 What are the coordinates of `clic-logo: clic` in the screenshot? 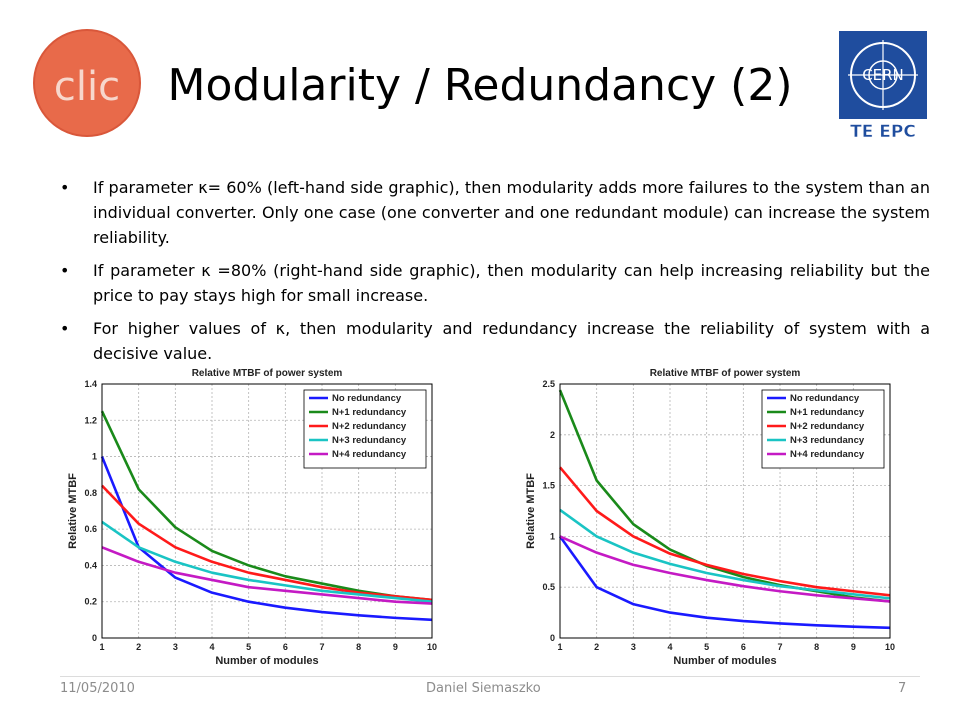 It's located at (87, 83).